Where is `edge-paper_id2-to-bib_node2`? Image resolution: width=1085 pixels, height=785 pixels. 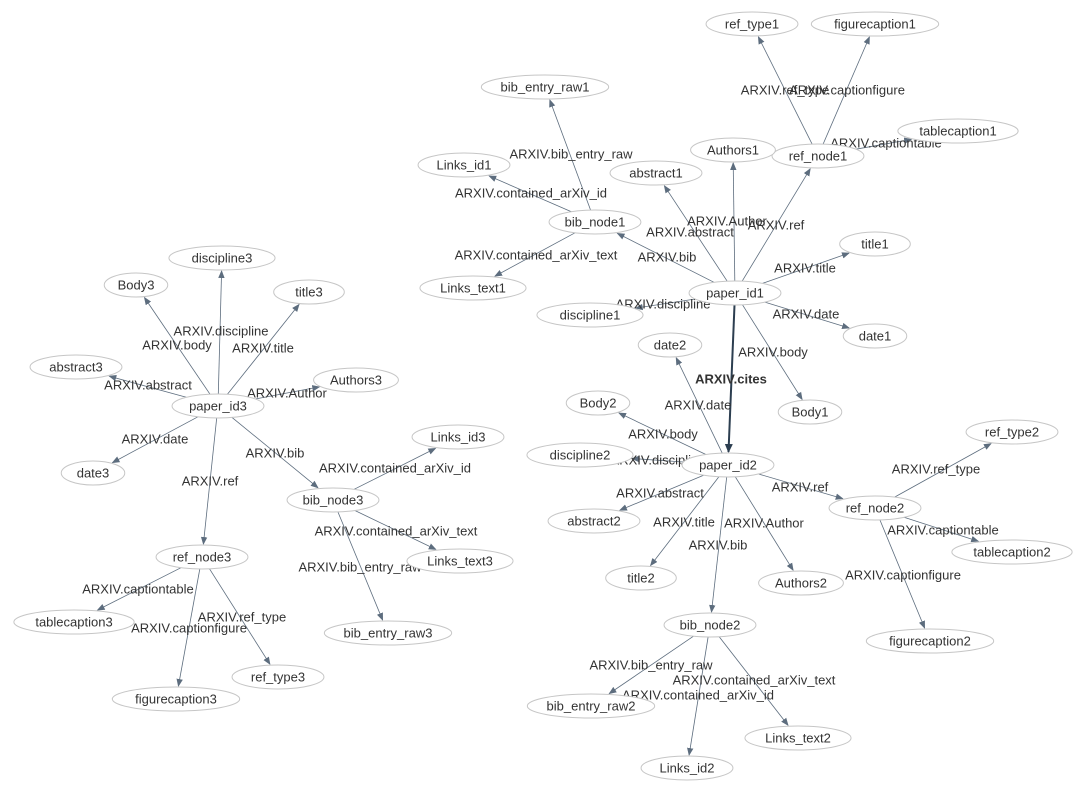 edge-paper_id2-to-bib_node2 is located at coordinates (718, 544).